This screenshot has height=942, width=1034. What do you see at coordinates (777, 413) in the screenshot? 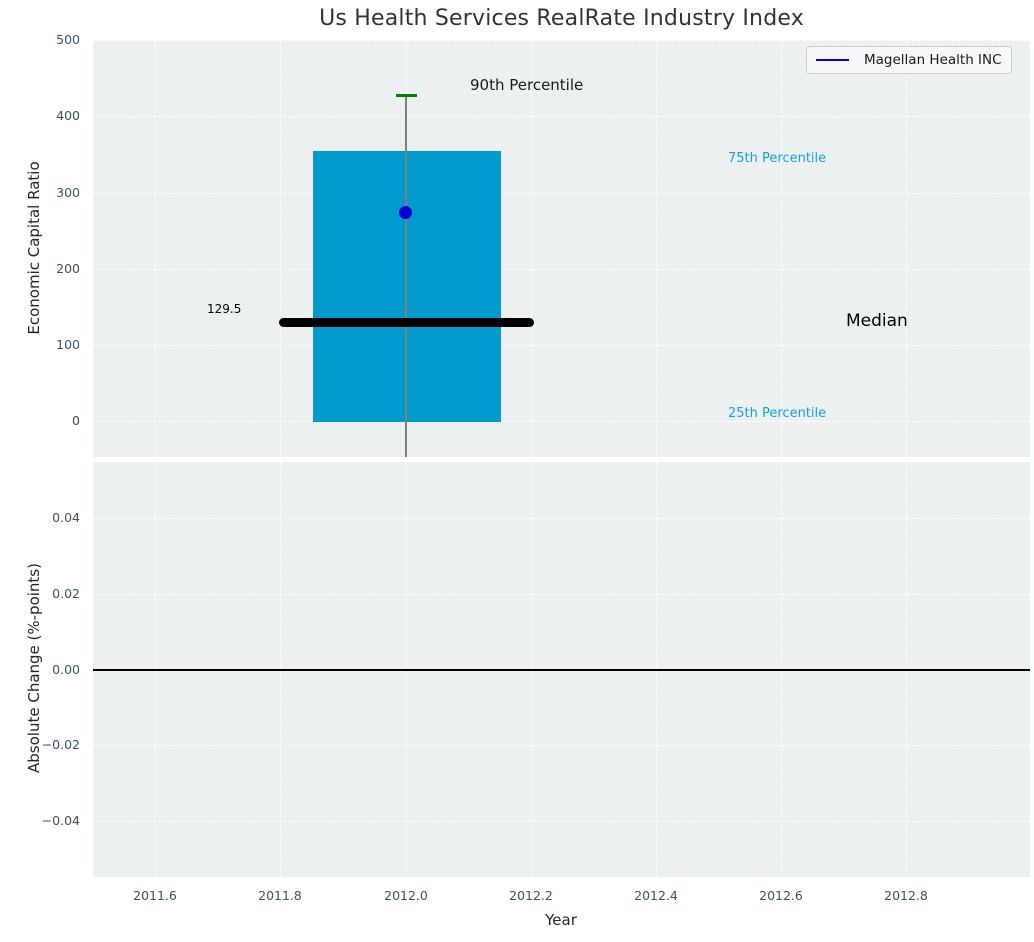
I see `annotation-25th-percentile: 25th Percentile` at bounding box center [777, 413].